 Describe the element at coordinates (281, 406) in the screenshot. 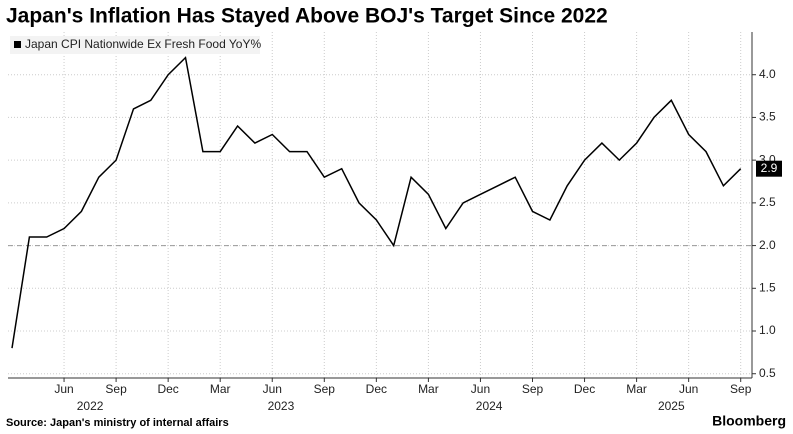

I see `year-label: 2023` at that location.